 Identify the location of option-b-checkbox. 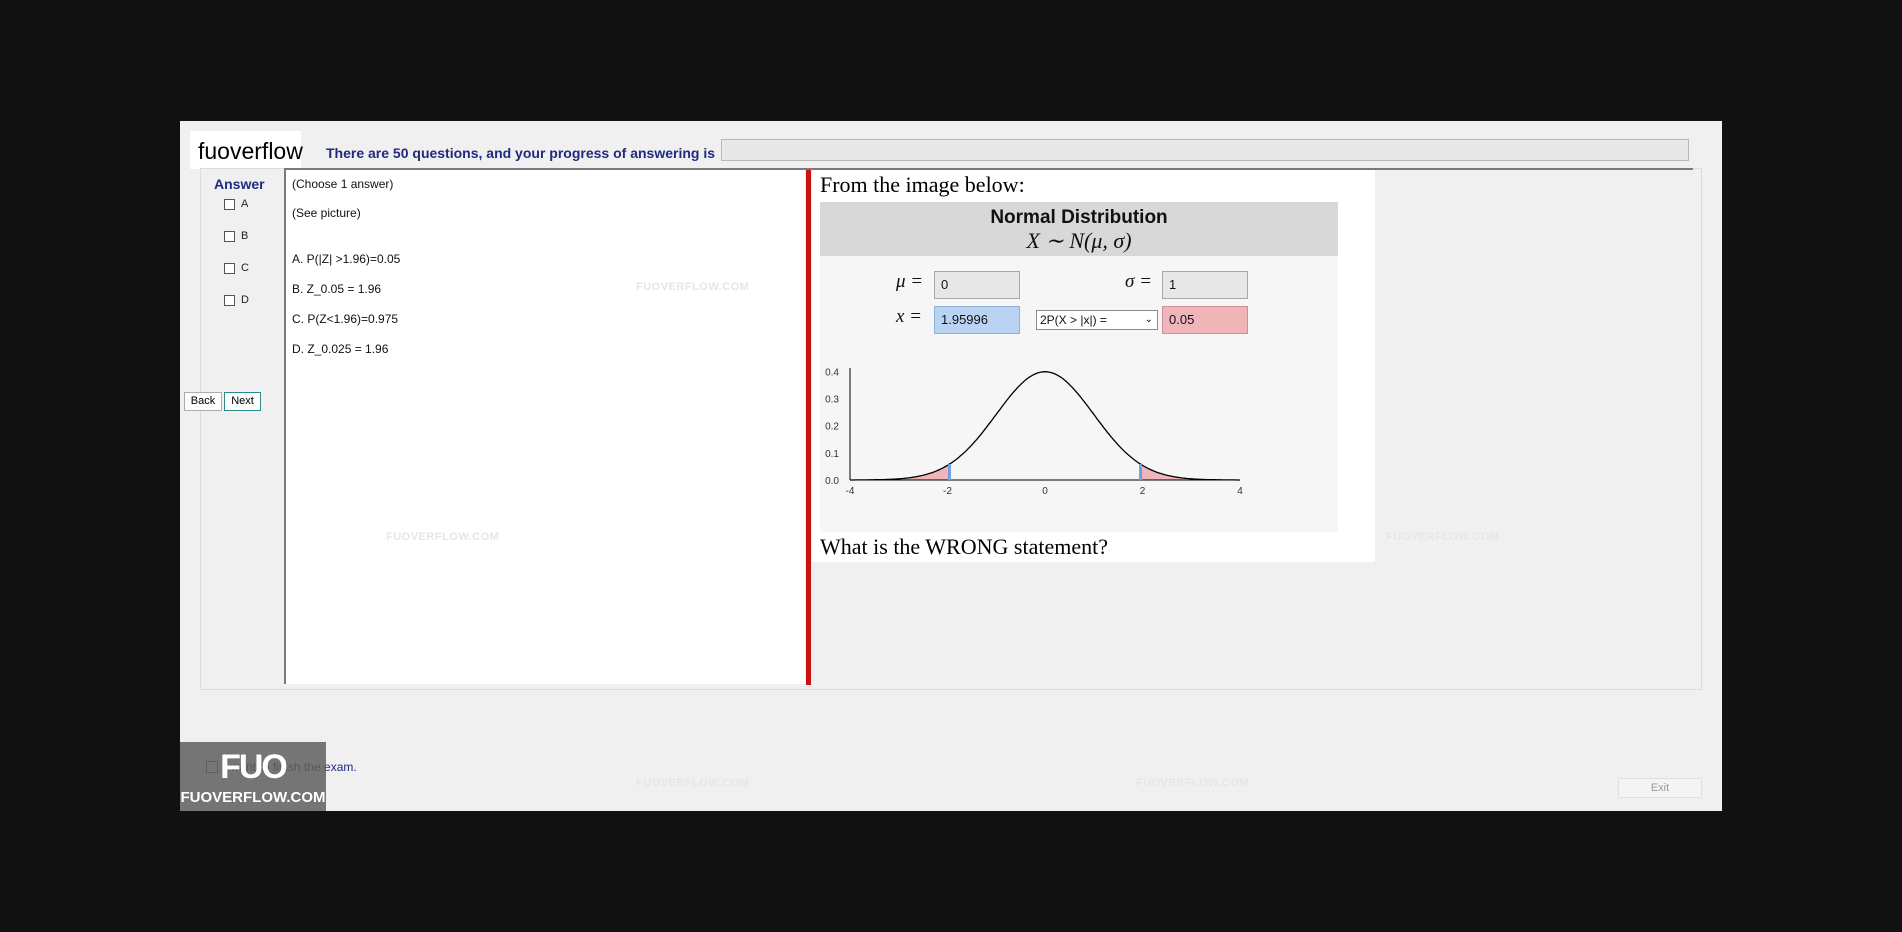
(229, 236).